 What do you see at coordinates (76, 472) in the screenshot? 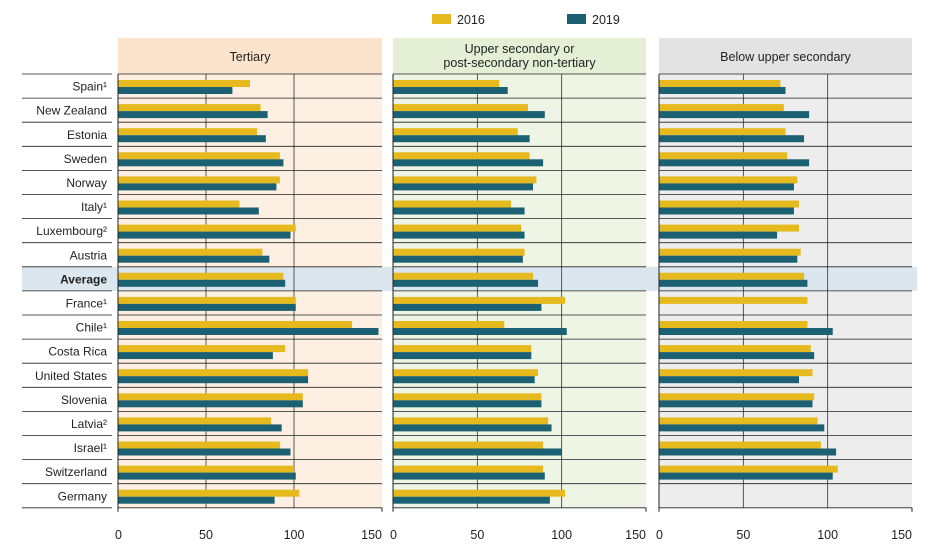
I see `category-label: Switzerland` at bounding box center [76, 472].